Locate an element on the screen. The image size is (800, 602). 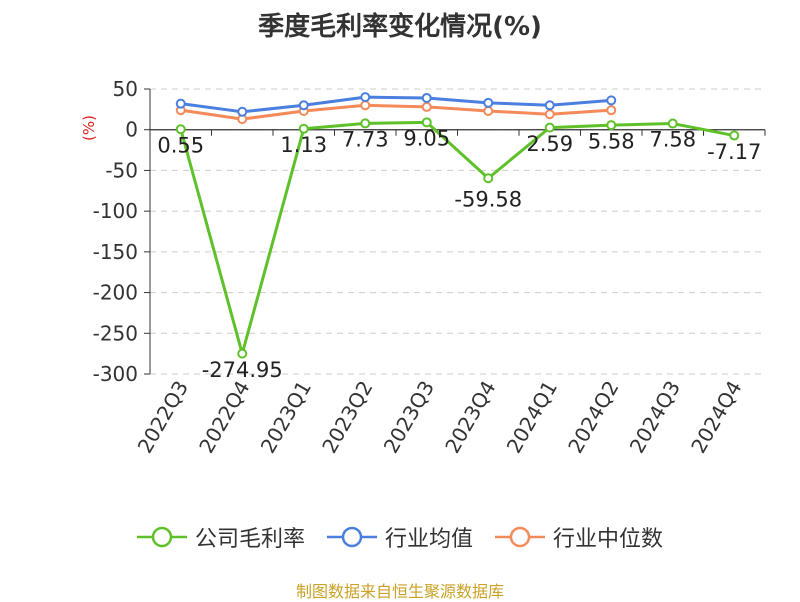
data-label: 5.58 is located at coordinates (611, 141).